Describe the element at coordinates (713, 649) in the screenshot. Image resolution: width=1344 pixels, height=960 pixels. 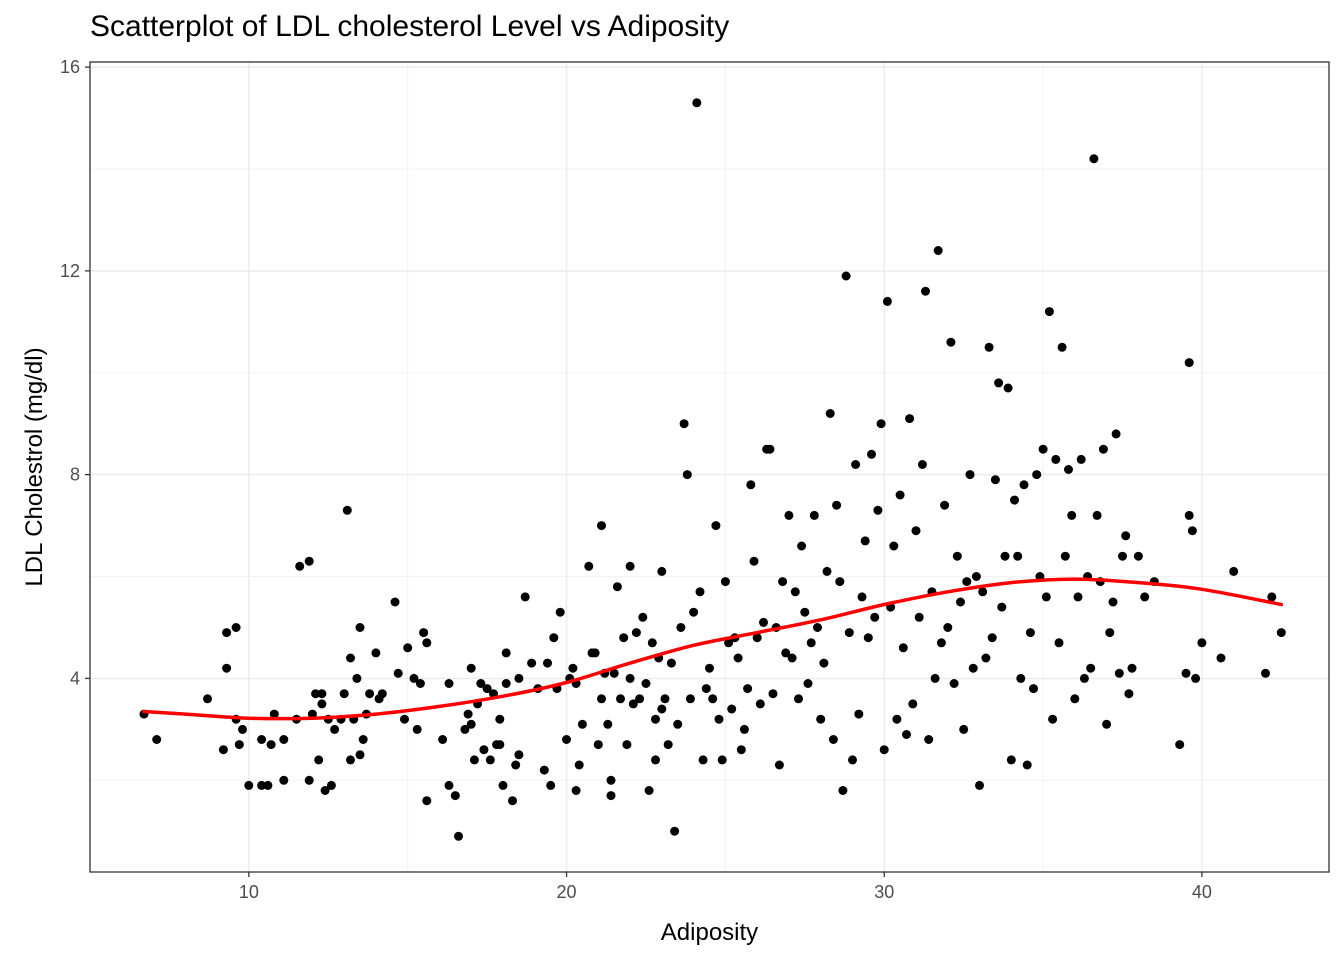
I see `smooth-trend-line` at that location.